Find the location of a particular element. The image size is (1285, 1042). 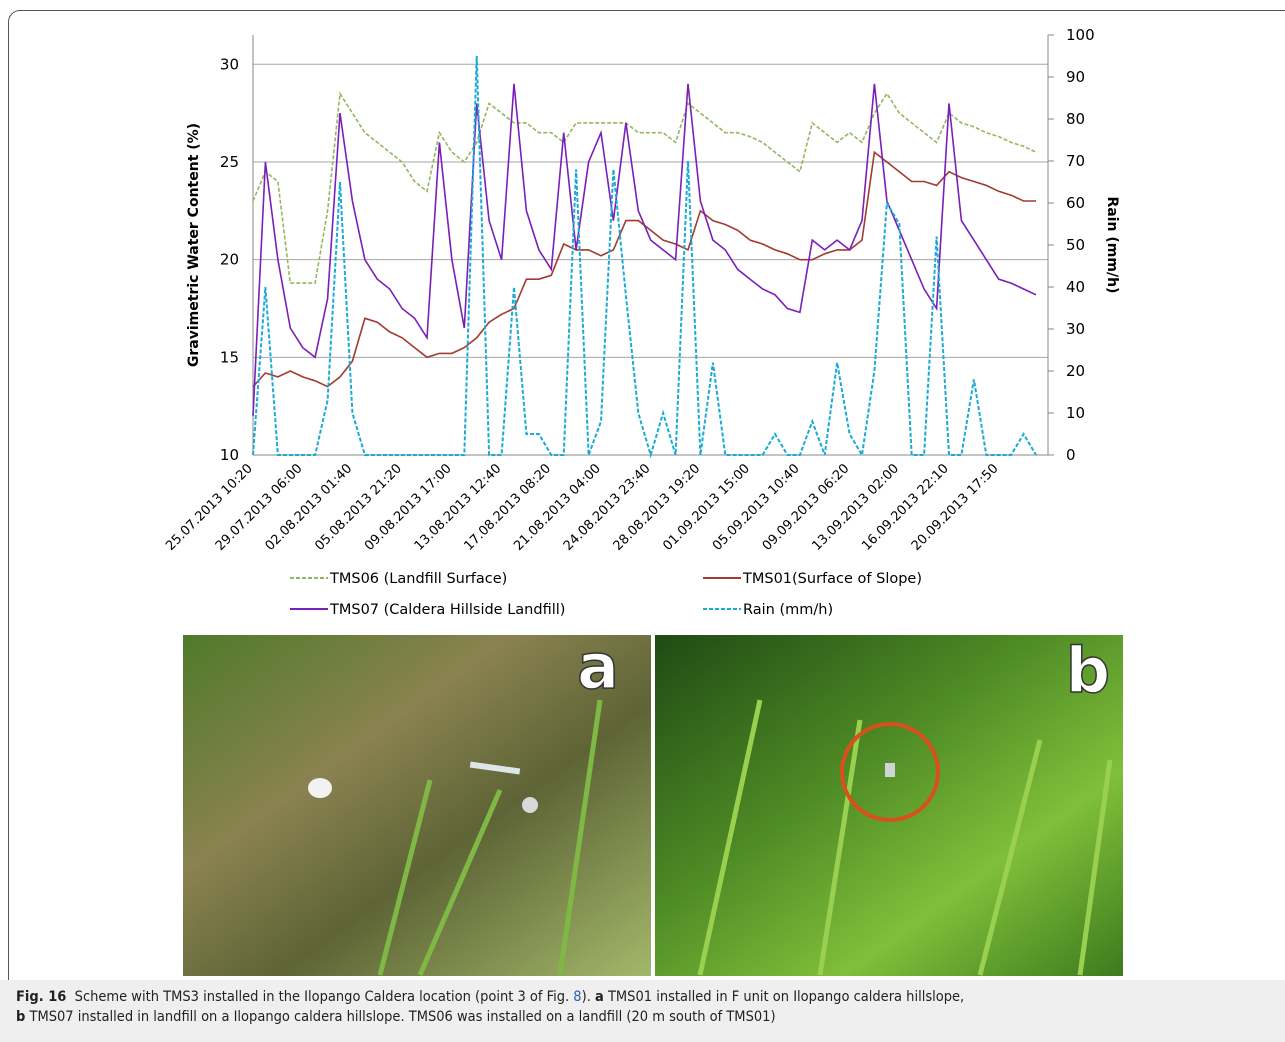

x-tick-label: 05.09.2013 10:40 is located at coordinates (756, 507).